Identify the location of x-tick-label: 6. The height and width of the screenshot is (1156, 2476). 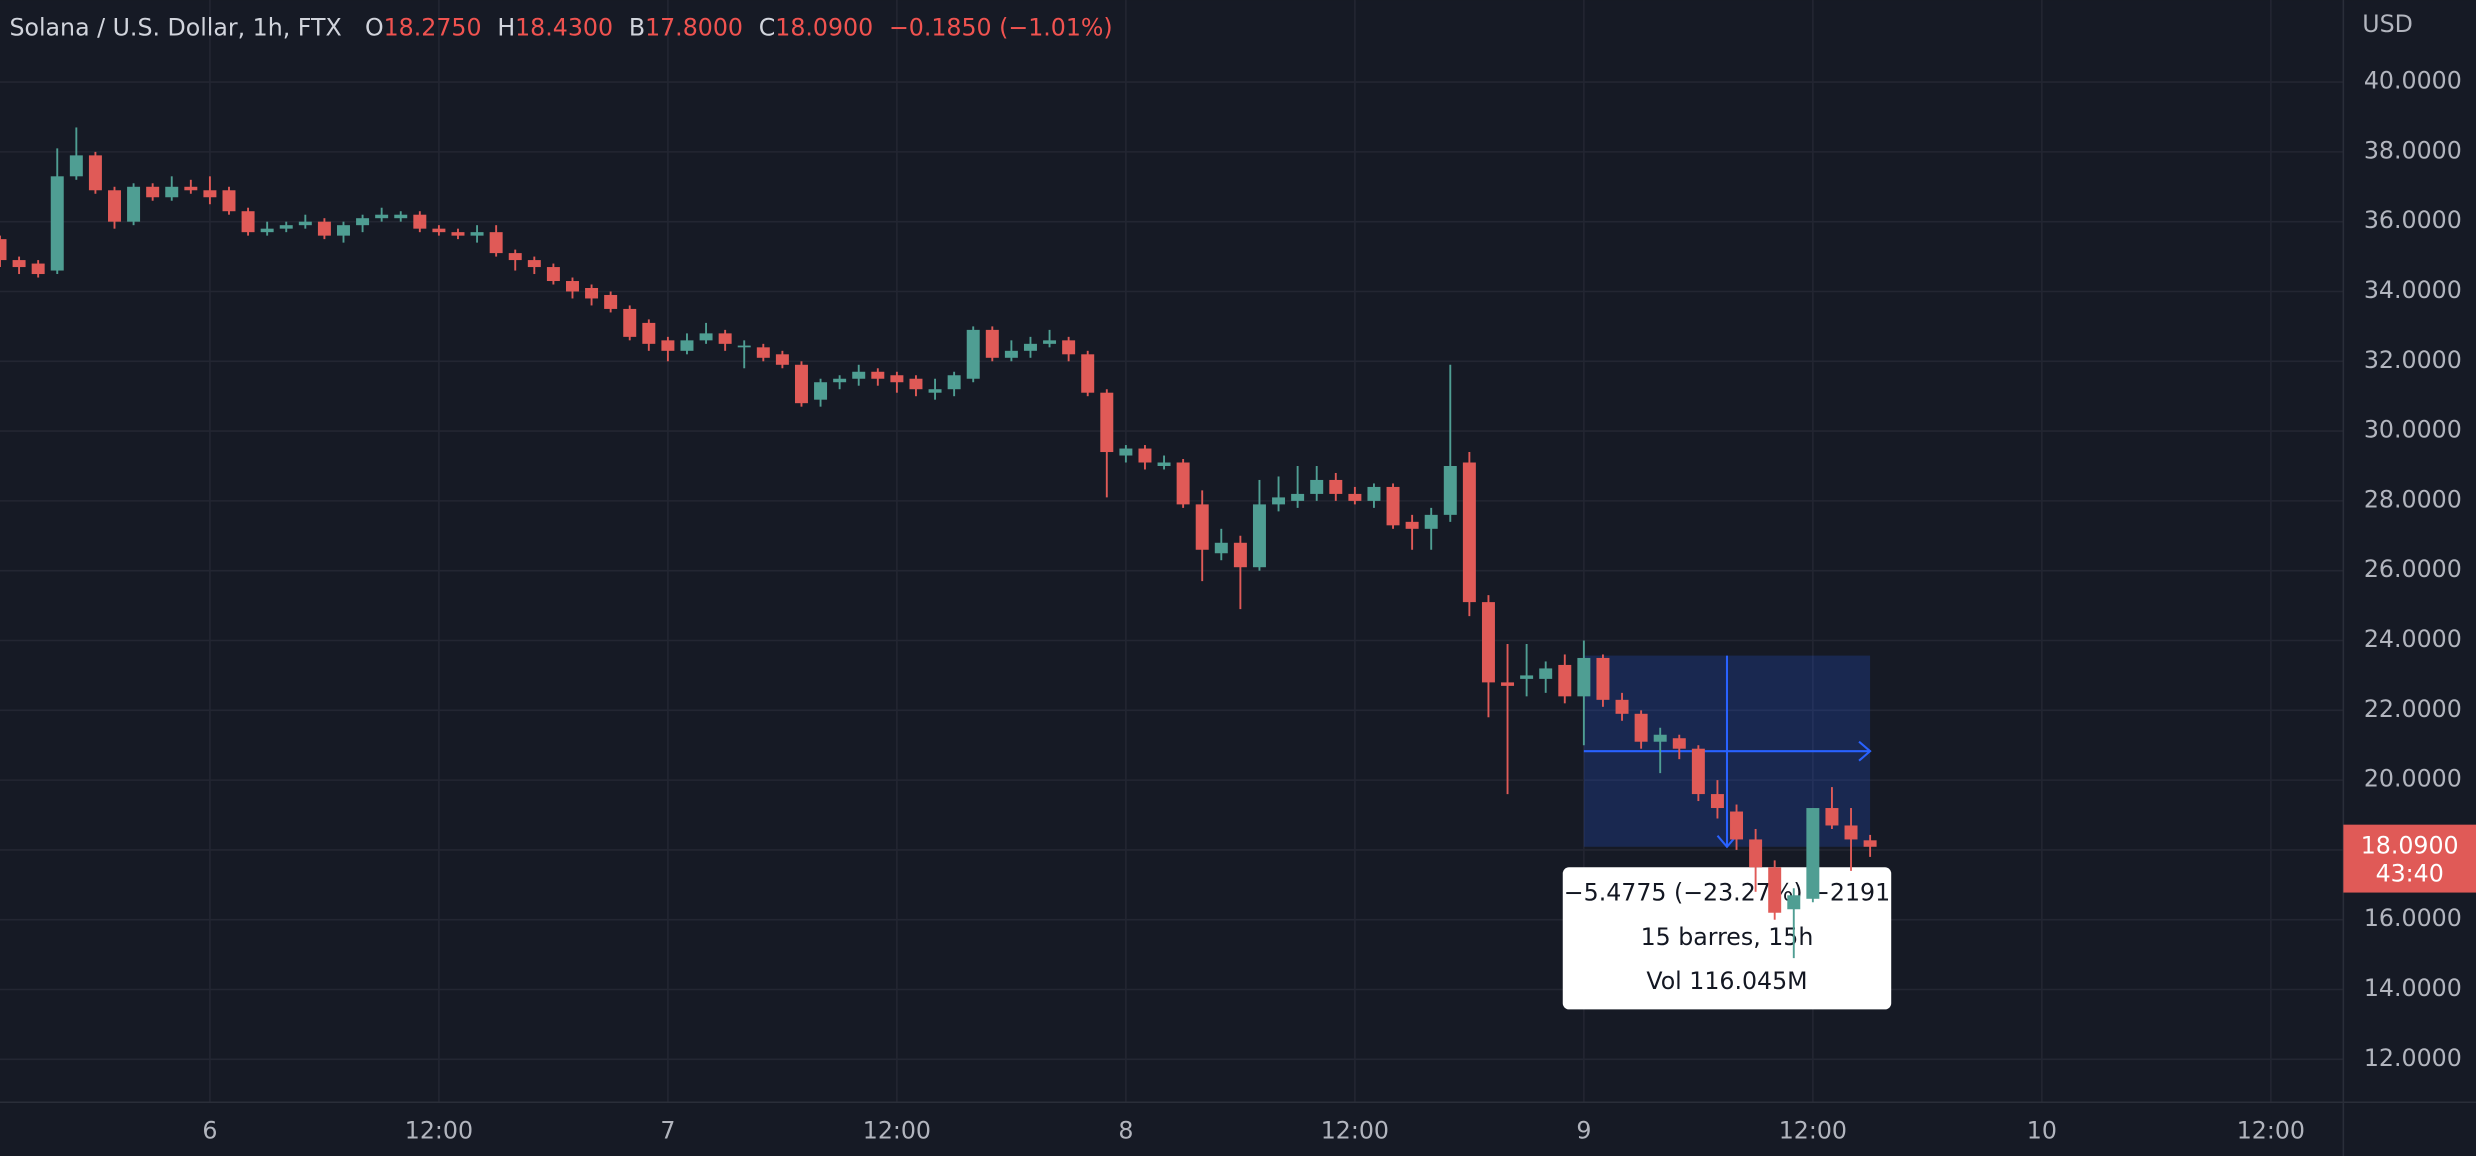
(209, 1131).